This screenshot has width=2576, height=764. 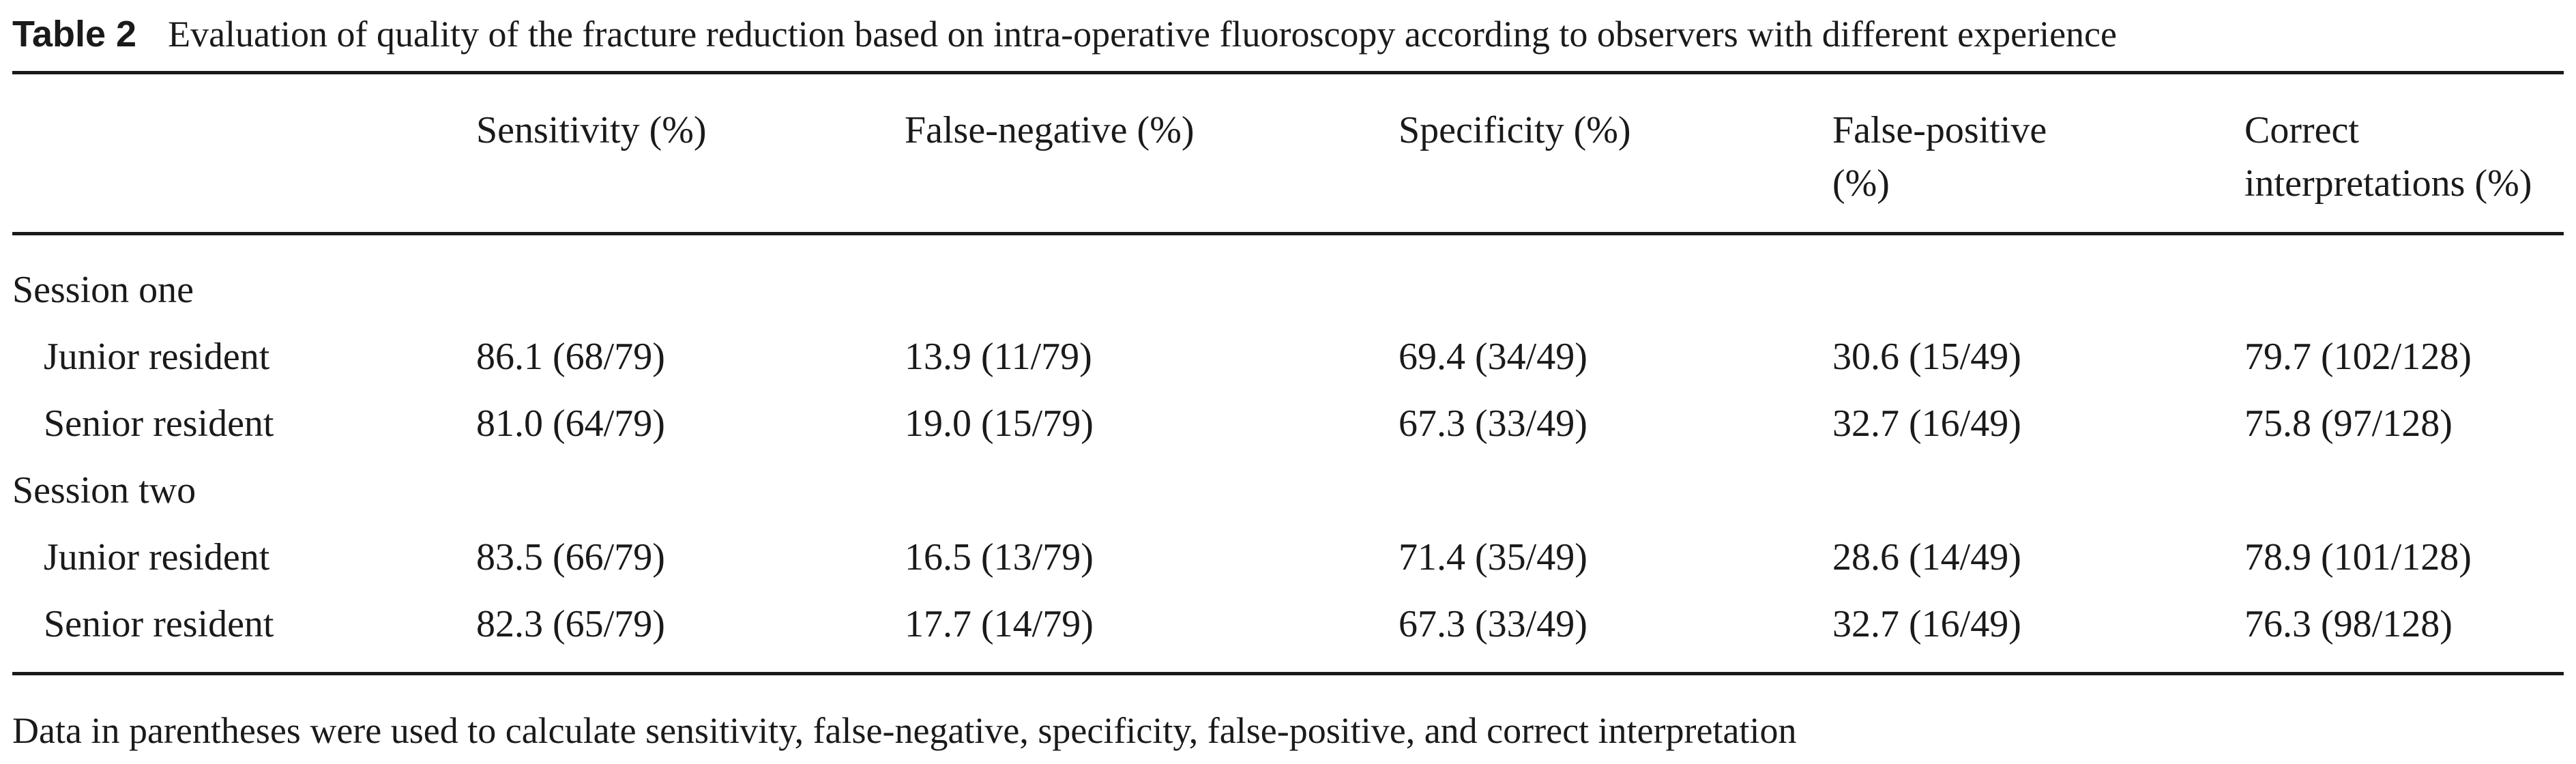 I want to click on column-header-specificity: Specificity (%), so click(x=1515, y=130).